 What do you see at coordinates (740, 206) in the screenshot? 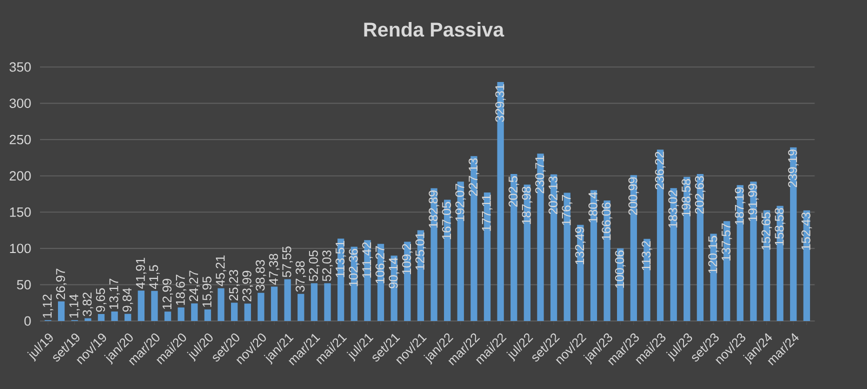
I see `data-label: 187,19` at bounding box center [740, 206].